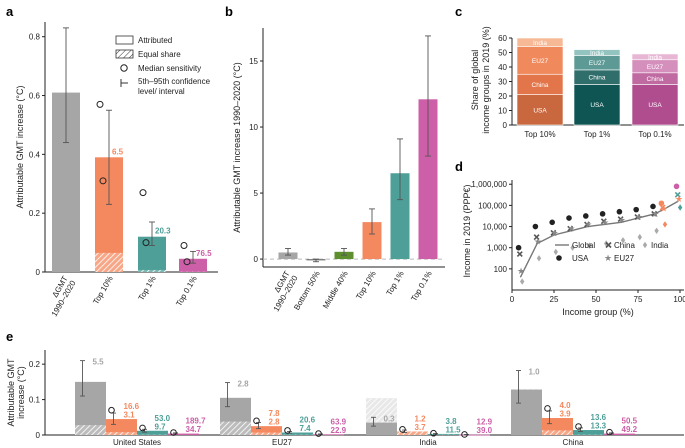 The height and width of the screenshot is (448, 685). I want to click on d-xlabel: Income group (%), so click(598, 312).